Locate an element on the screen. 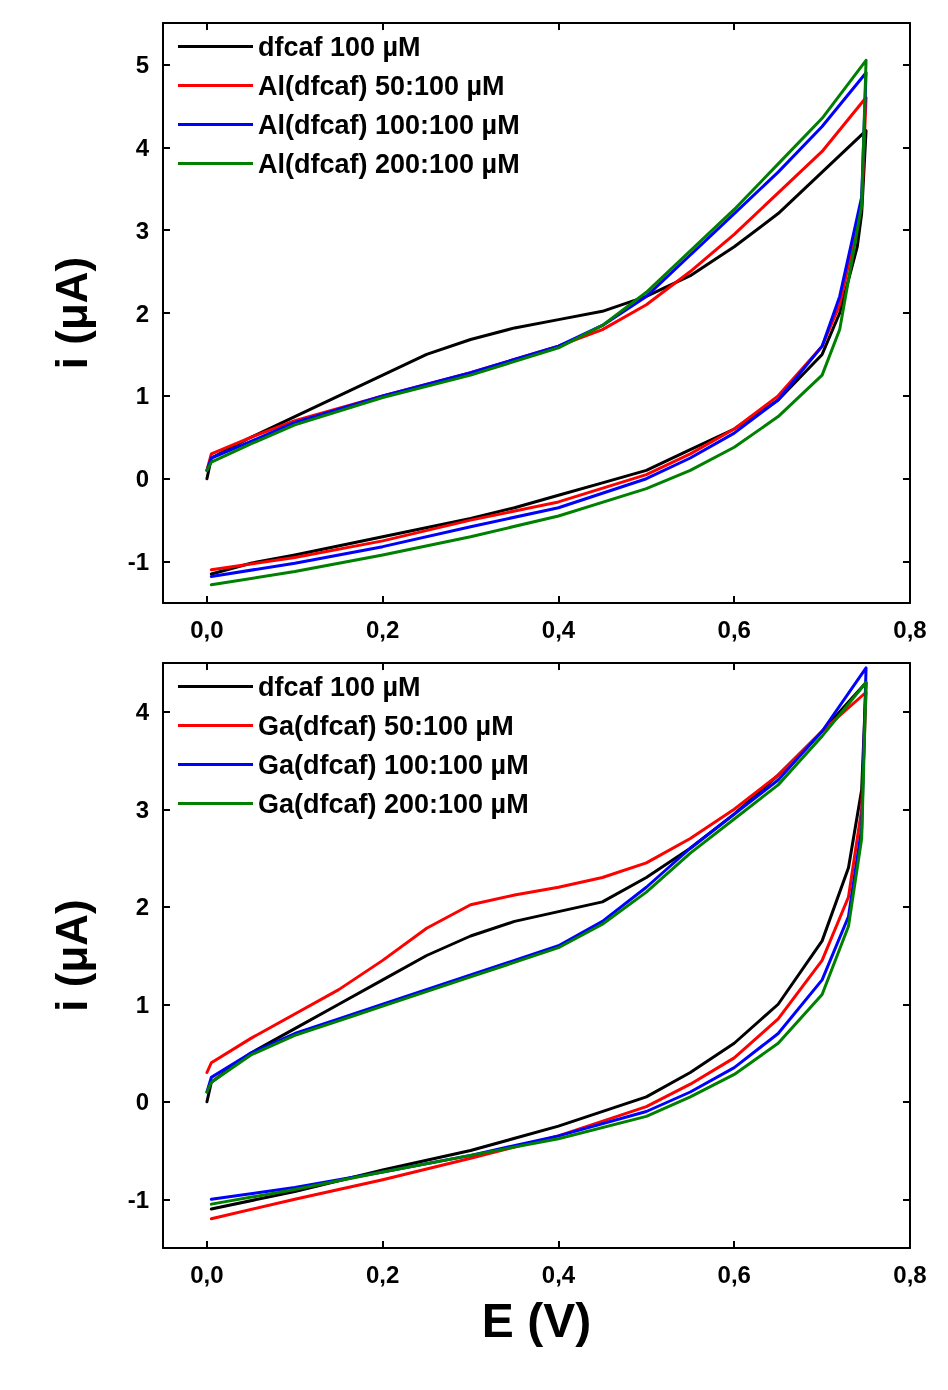  legend-label: Ga(dfcaf) 200:100 µM is located at coordinates (393, 803).